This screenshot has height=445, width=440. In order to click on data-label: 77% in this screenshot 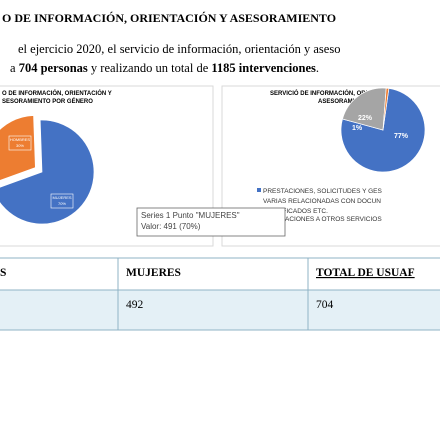, I will do `click(401, 136)`.